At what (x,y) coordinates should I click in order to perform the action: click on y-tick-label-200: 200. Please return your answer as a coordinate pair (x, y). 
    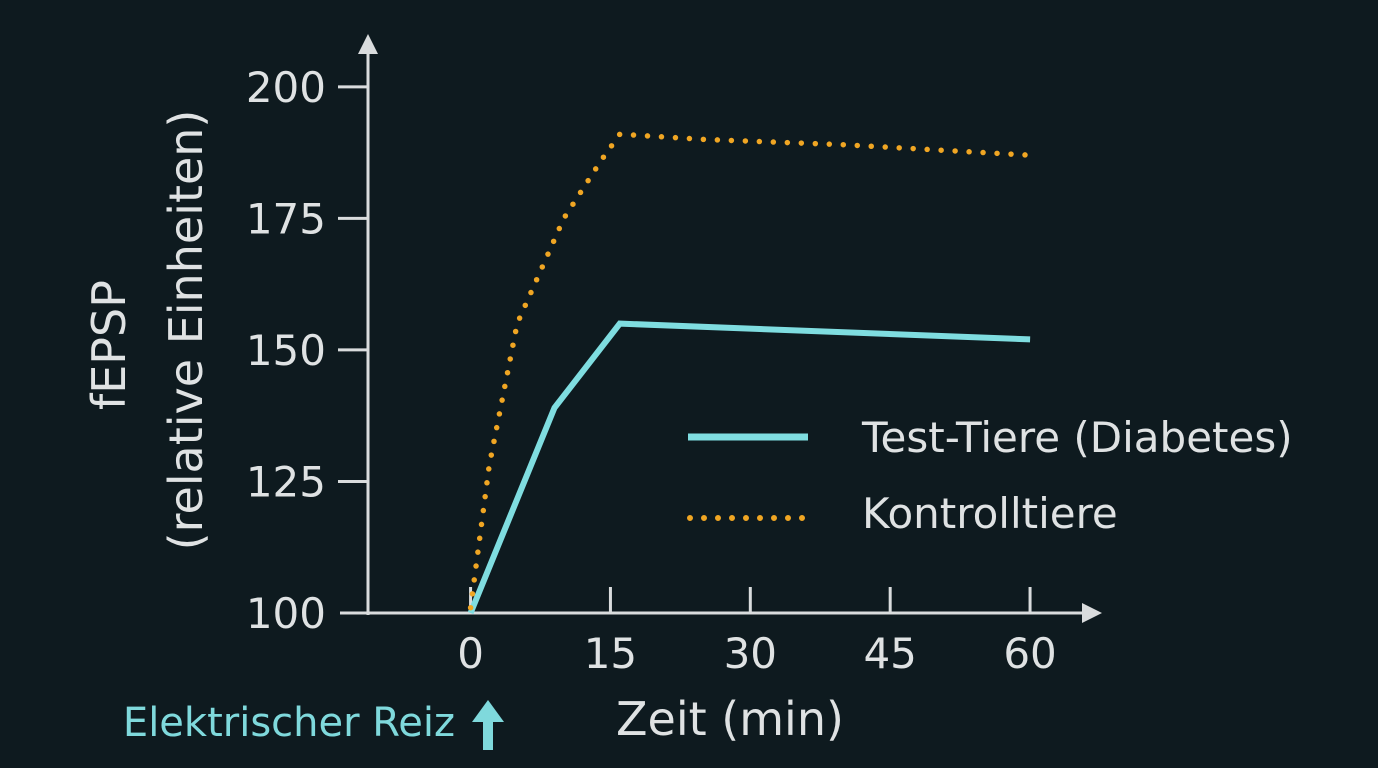
    Looking at the image, I should click on (286, 87).